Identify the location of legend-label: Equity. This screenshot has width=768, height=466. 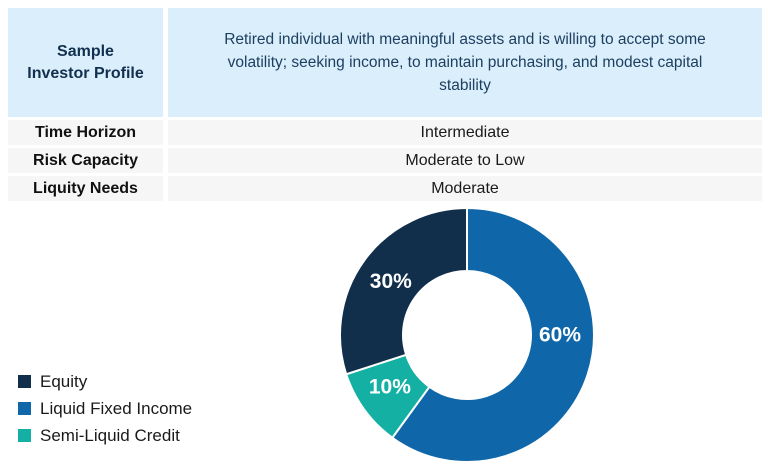
(64, 381).